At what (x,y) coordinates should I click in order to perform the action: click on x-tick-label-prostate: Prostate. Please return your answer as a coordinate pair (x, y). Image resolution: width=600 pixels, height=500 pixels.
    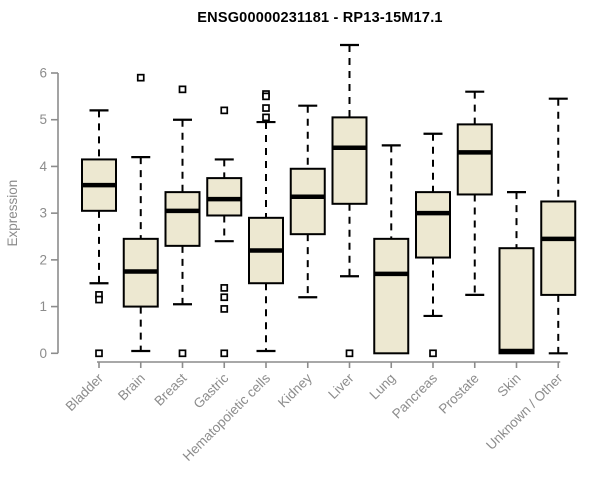
    Looking at the image, I should click on (459, 394).